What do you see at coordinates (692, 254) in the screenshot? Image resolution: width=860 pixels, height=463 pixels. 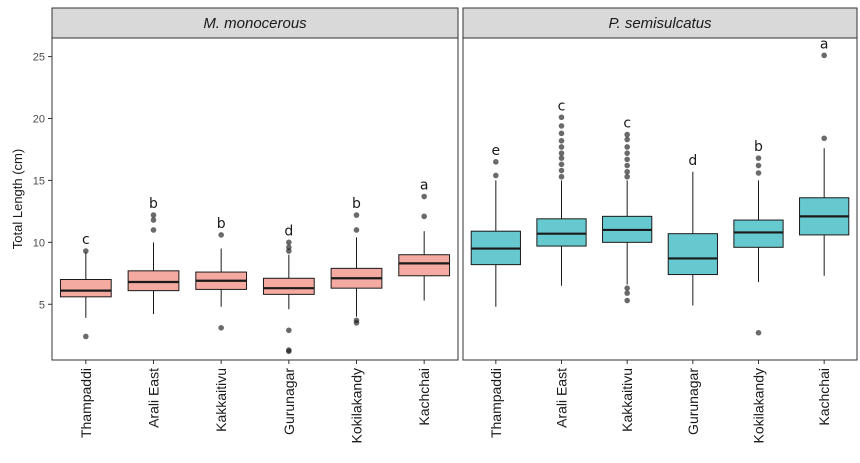 I see `panel-2-gurunagar-box` at bounding box center [692, 254].